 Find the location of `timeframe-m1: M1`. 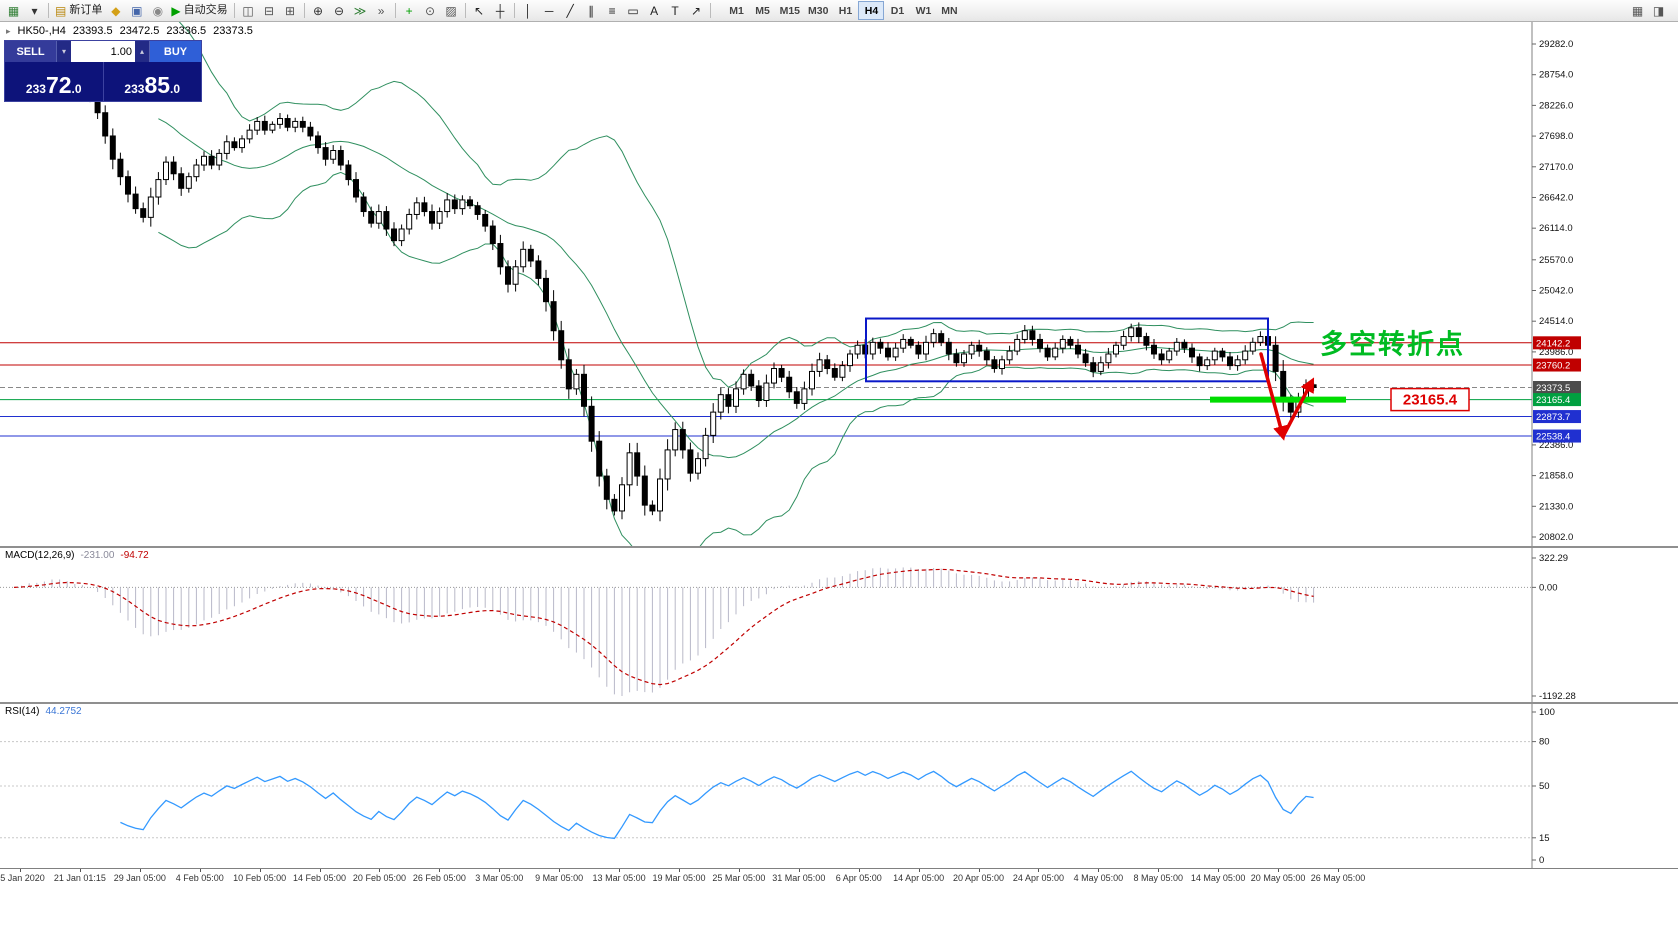

timeframe-m1: M1 is located at coordinates (737, 10).